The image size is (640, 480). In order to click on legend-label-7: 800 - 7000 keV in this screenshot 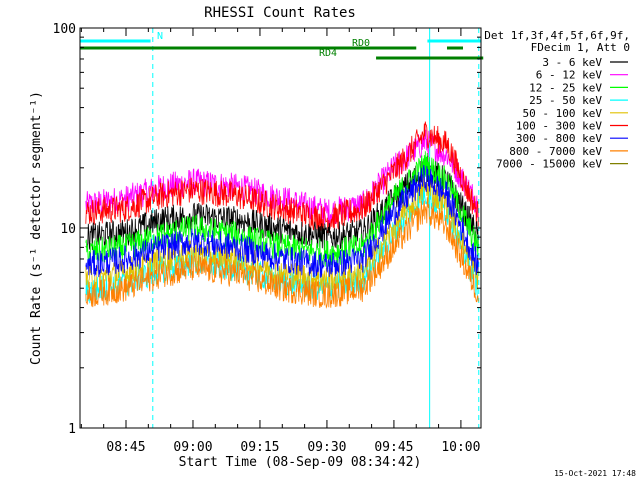, I will do `click(555, 151)`.